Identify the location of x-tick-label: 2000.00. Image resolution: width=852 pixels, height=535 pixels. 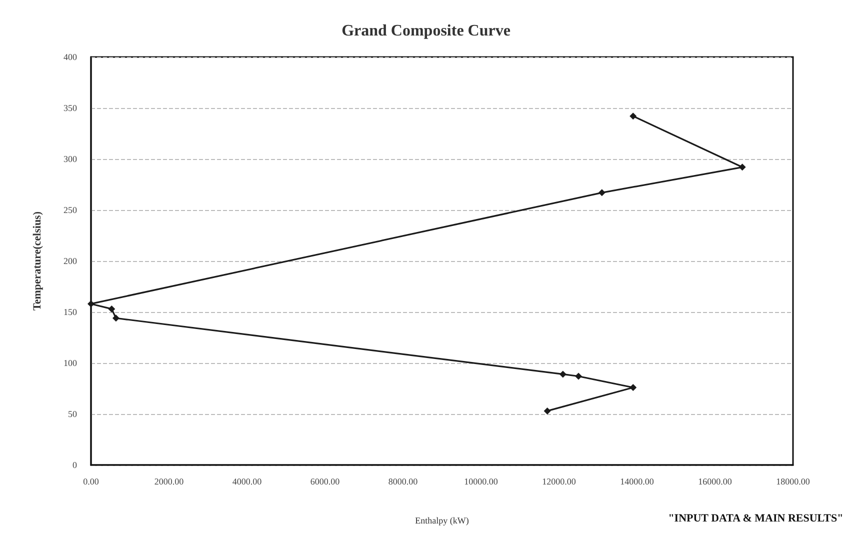
(169, 481).